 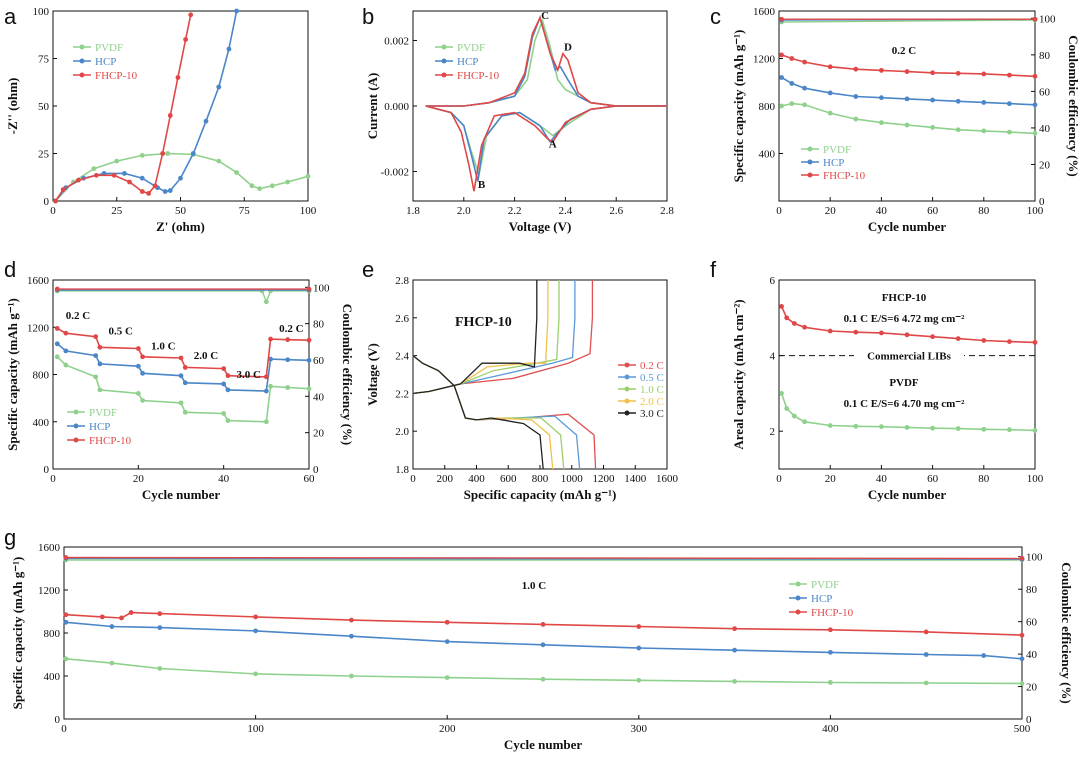 I want to click on x-tick-label: 1400, so click(x=635, y=479).